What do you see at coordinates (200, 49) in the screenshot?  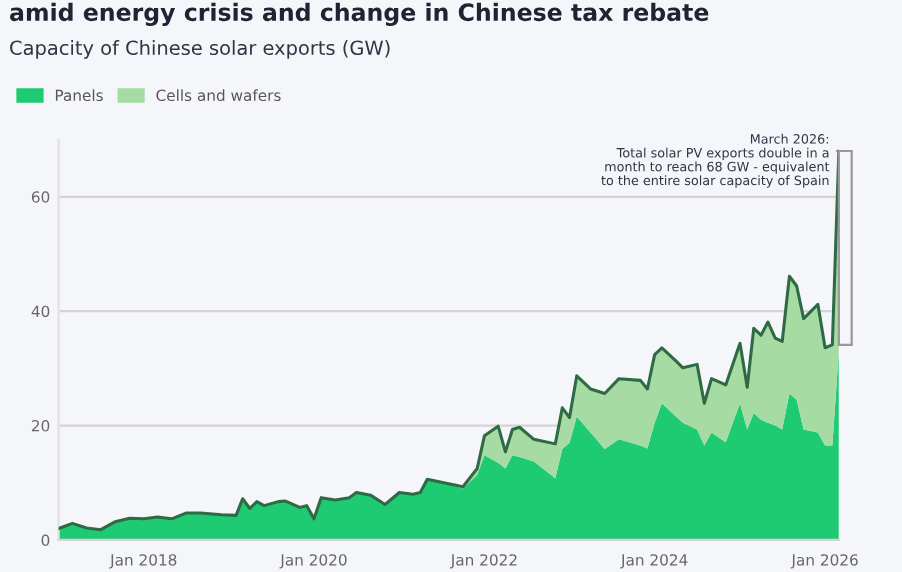 I see `chart-subtitle: Capacity of Chinese solar exports (GW)` at bounding box center [200, 49].